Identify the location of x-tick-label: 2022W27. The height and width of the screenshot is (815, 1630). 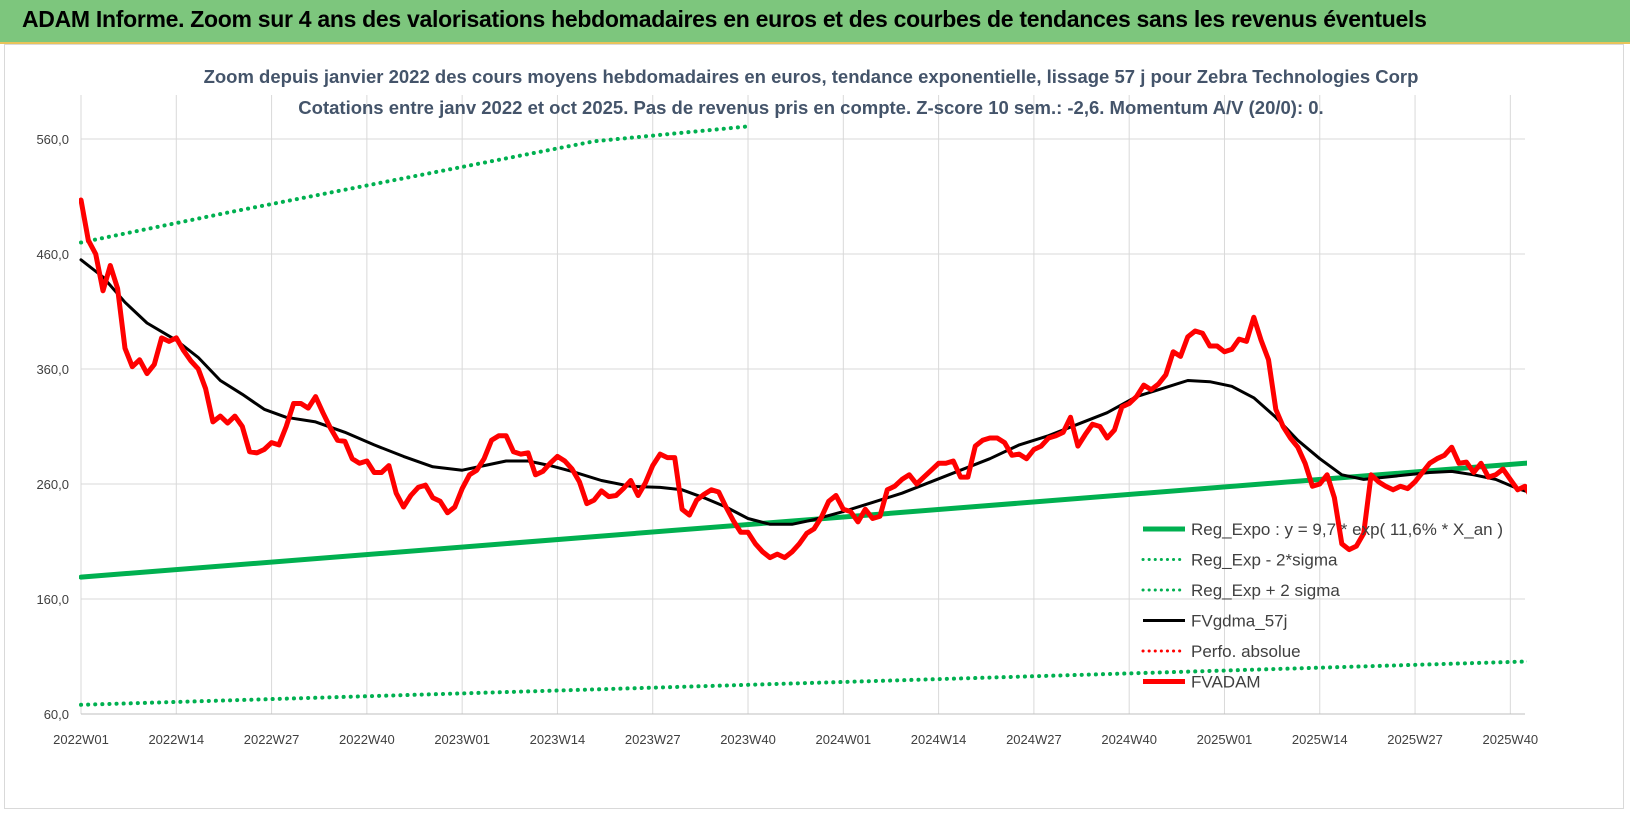
(272, 739).